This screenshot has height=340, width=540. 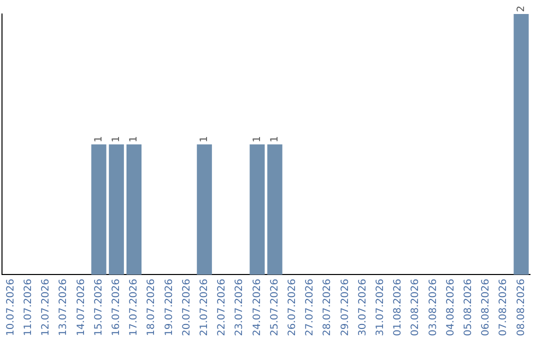 I want to click on x-tick-label: 30.07.2026, so click(x=362, y=307).